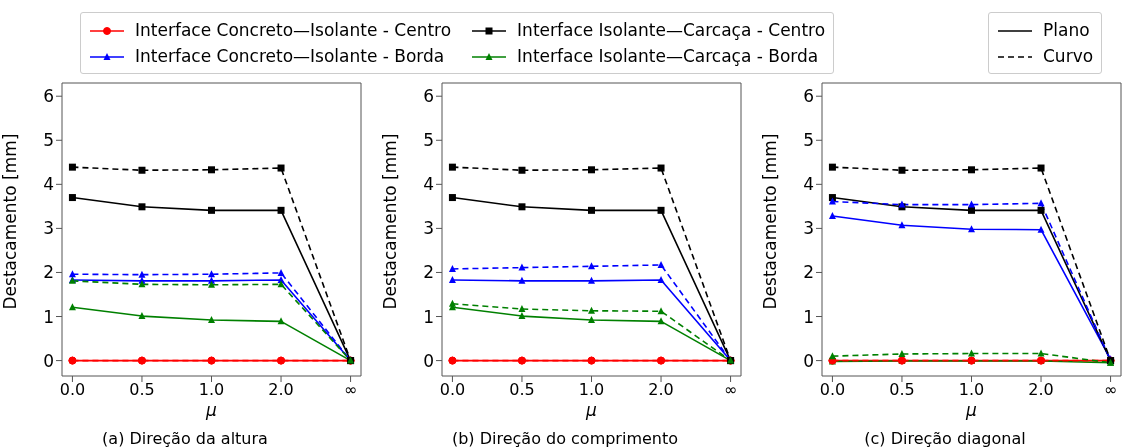 This screenshot has height=448, width=1131. Describe the element at coordinates (185, 438) in the screenshot. I see `text: (a) Direção da altura` at that location.